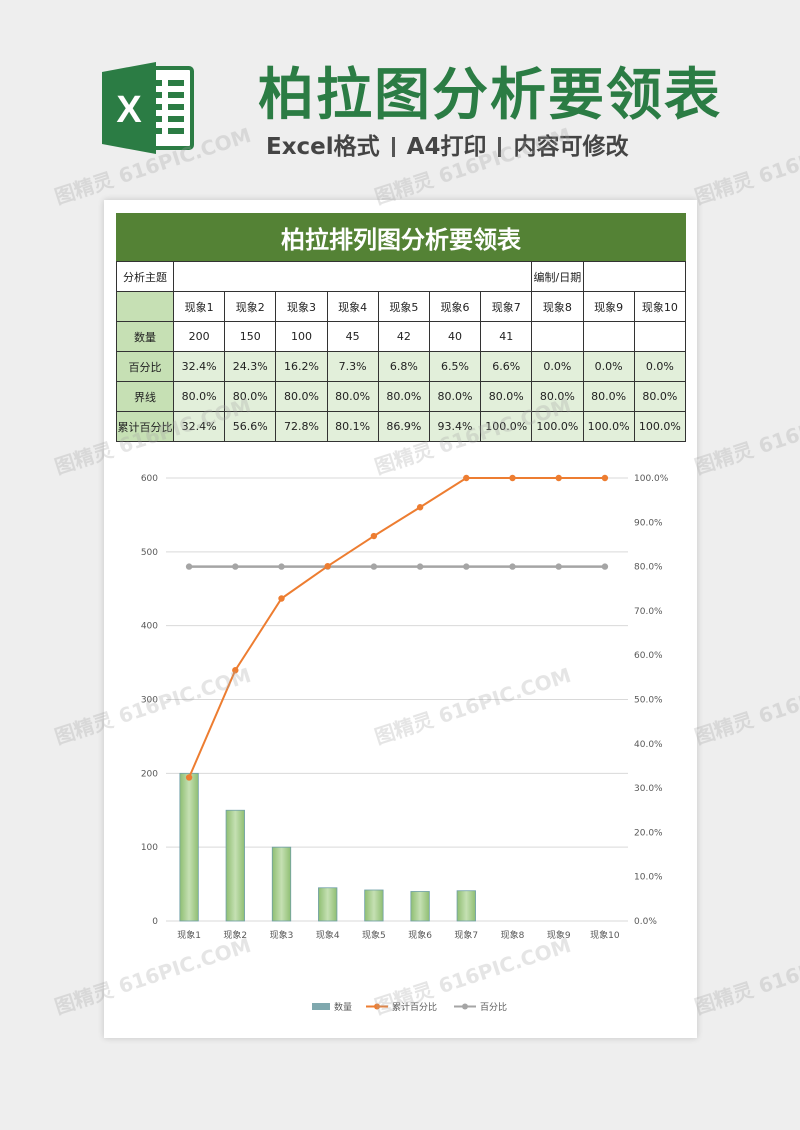 The height and width of the screenshot is (1130, 800). I want to click on data-cell: 72.8%, so click(301, 426).